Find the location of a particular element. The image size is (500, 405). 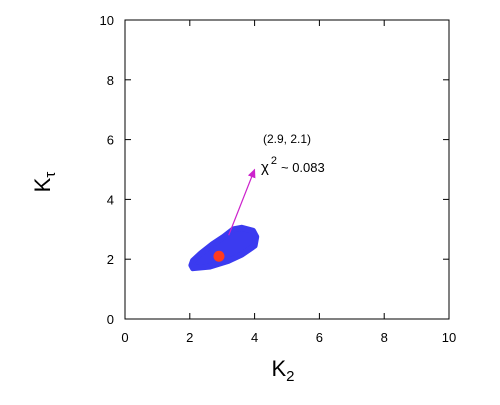

chi-exponent: 2 is located at coordinates (274, 161).